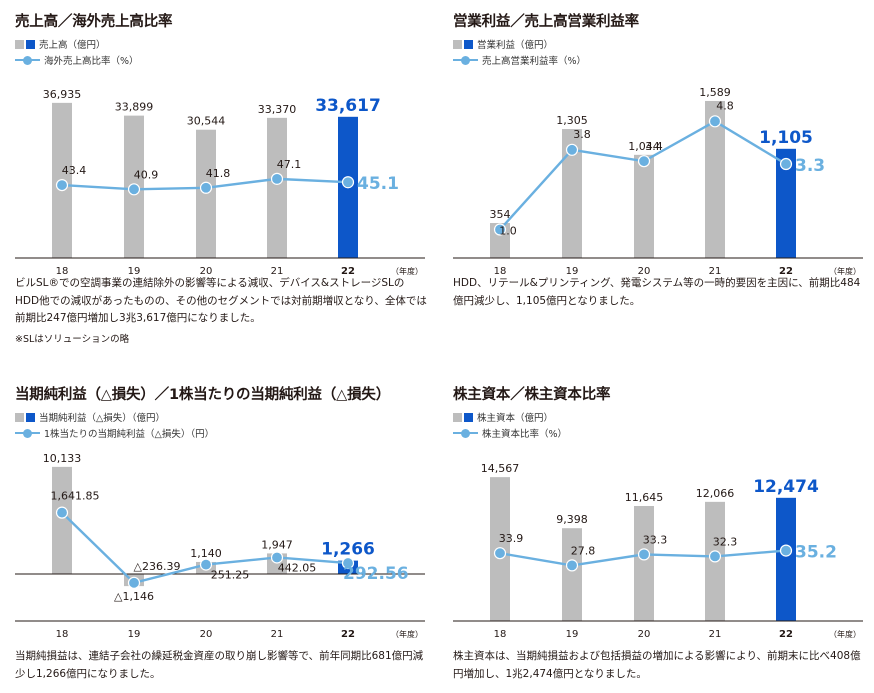 The width and height of the screenshot is (874, 693). Describe the element at coordinates (72, 45) in the screenshot. I see `legend-bar-label: 売上高（億円）` at that location.